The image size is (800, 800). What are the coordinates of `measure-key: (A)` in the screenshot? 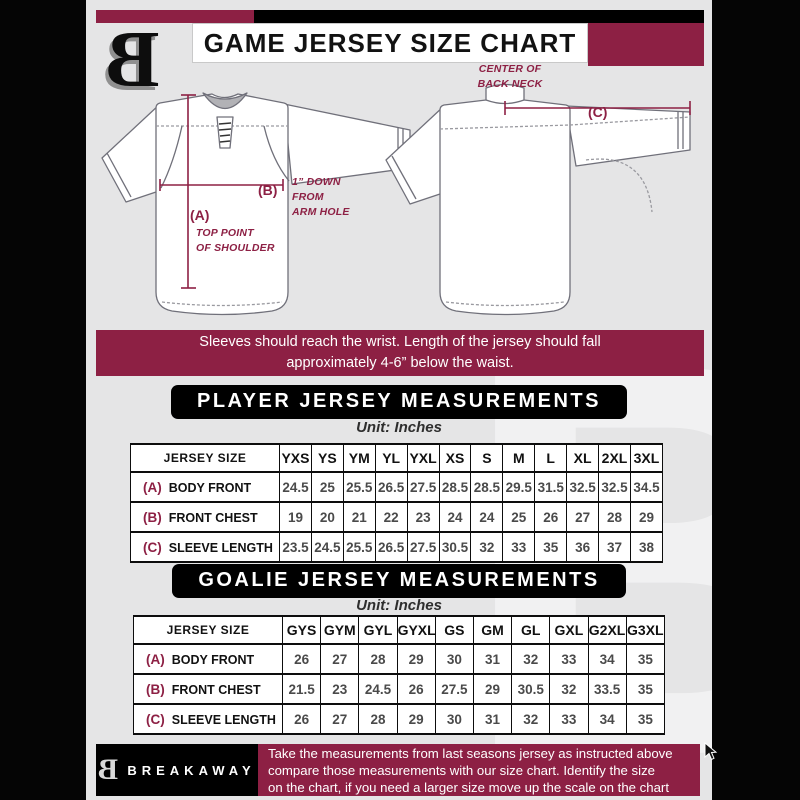 It's located at (152, 487).